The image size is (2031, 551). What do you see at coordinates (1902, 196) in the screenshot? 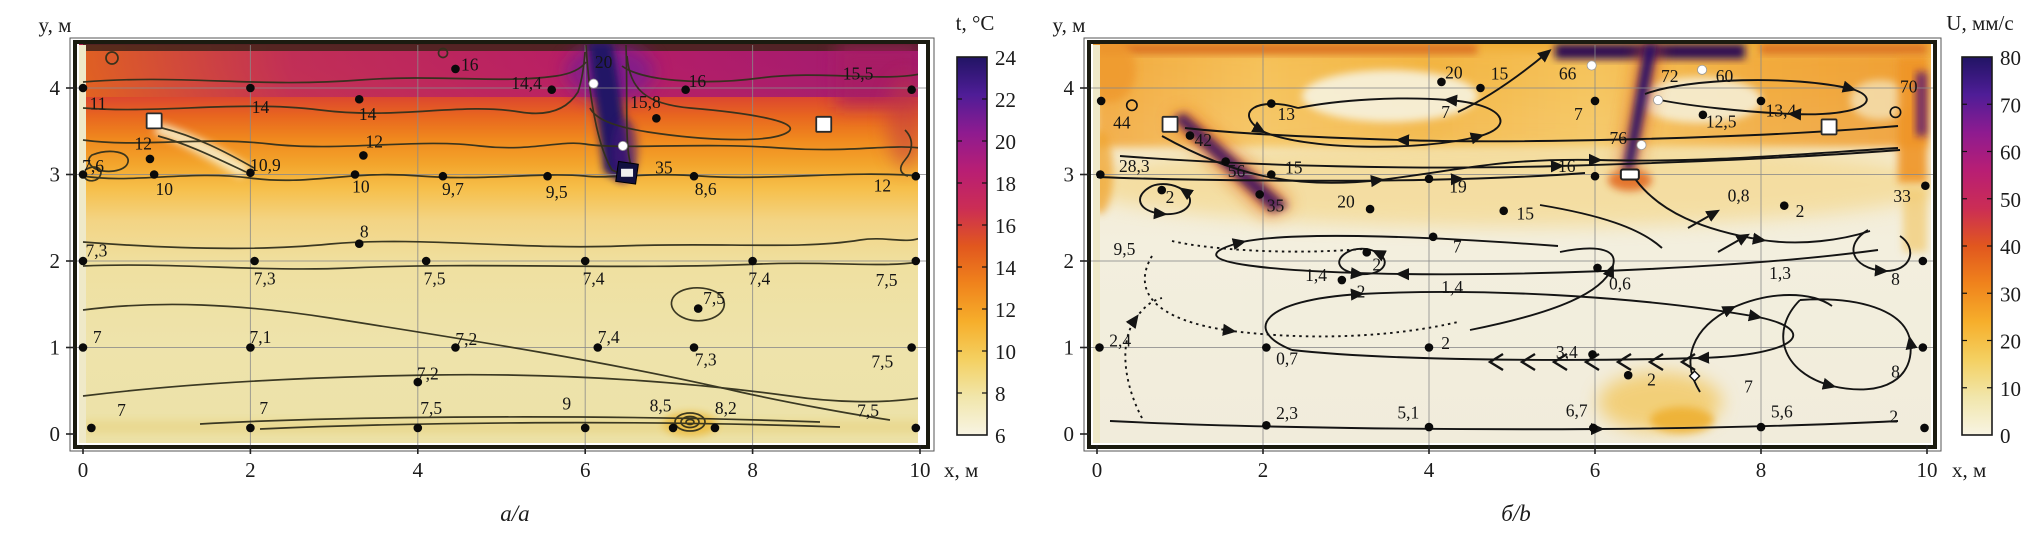
I see `point-value-label: 33` at bounding box center [1902, 196].